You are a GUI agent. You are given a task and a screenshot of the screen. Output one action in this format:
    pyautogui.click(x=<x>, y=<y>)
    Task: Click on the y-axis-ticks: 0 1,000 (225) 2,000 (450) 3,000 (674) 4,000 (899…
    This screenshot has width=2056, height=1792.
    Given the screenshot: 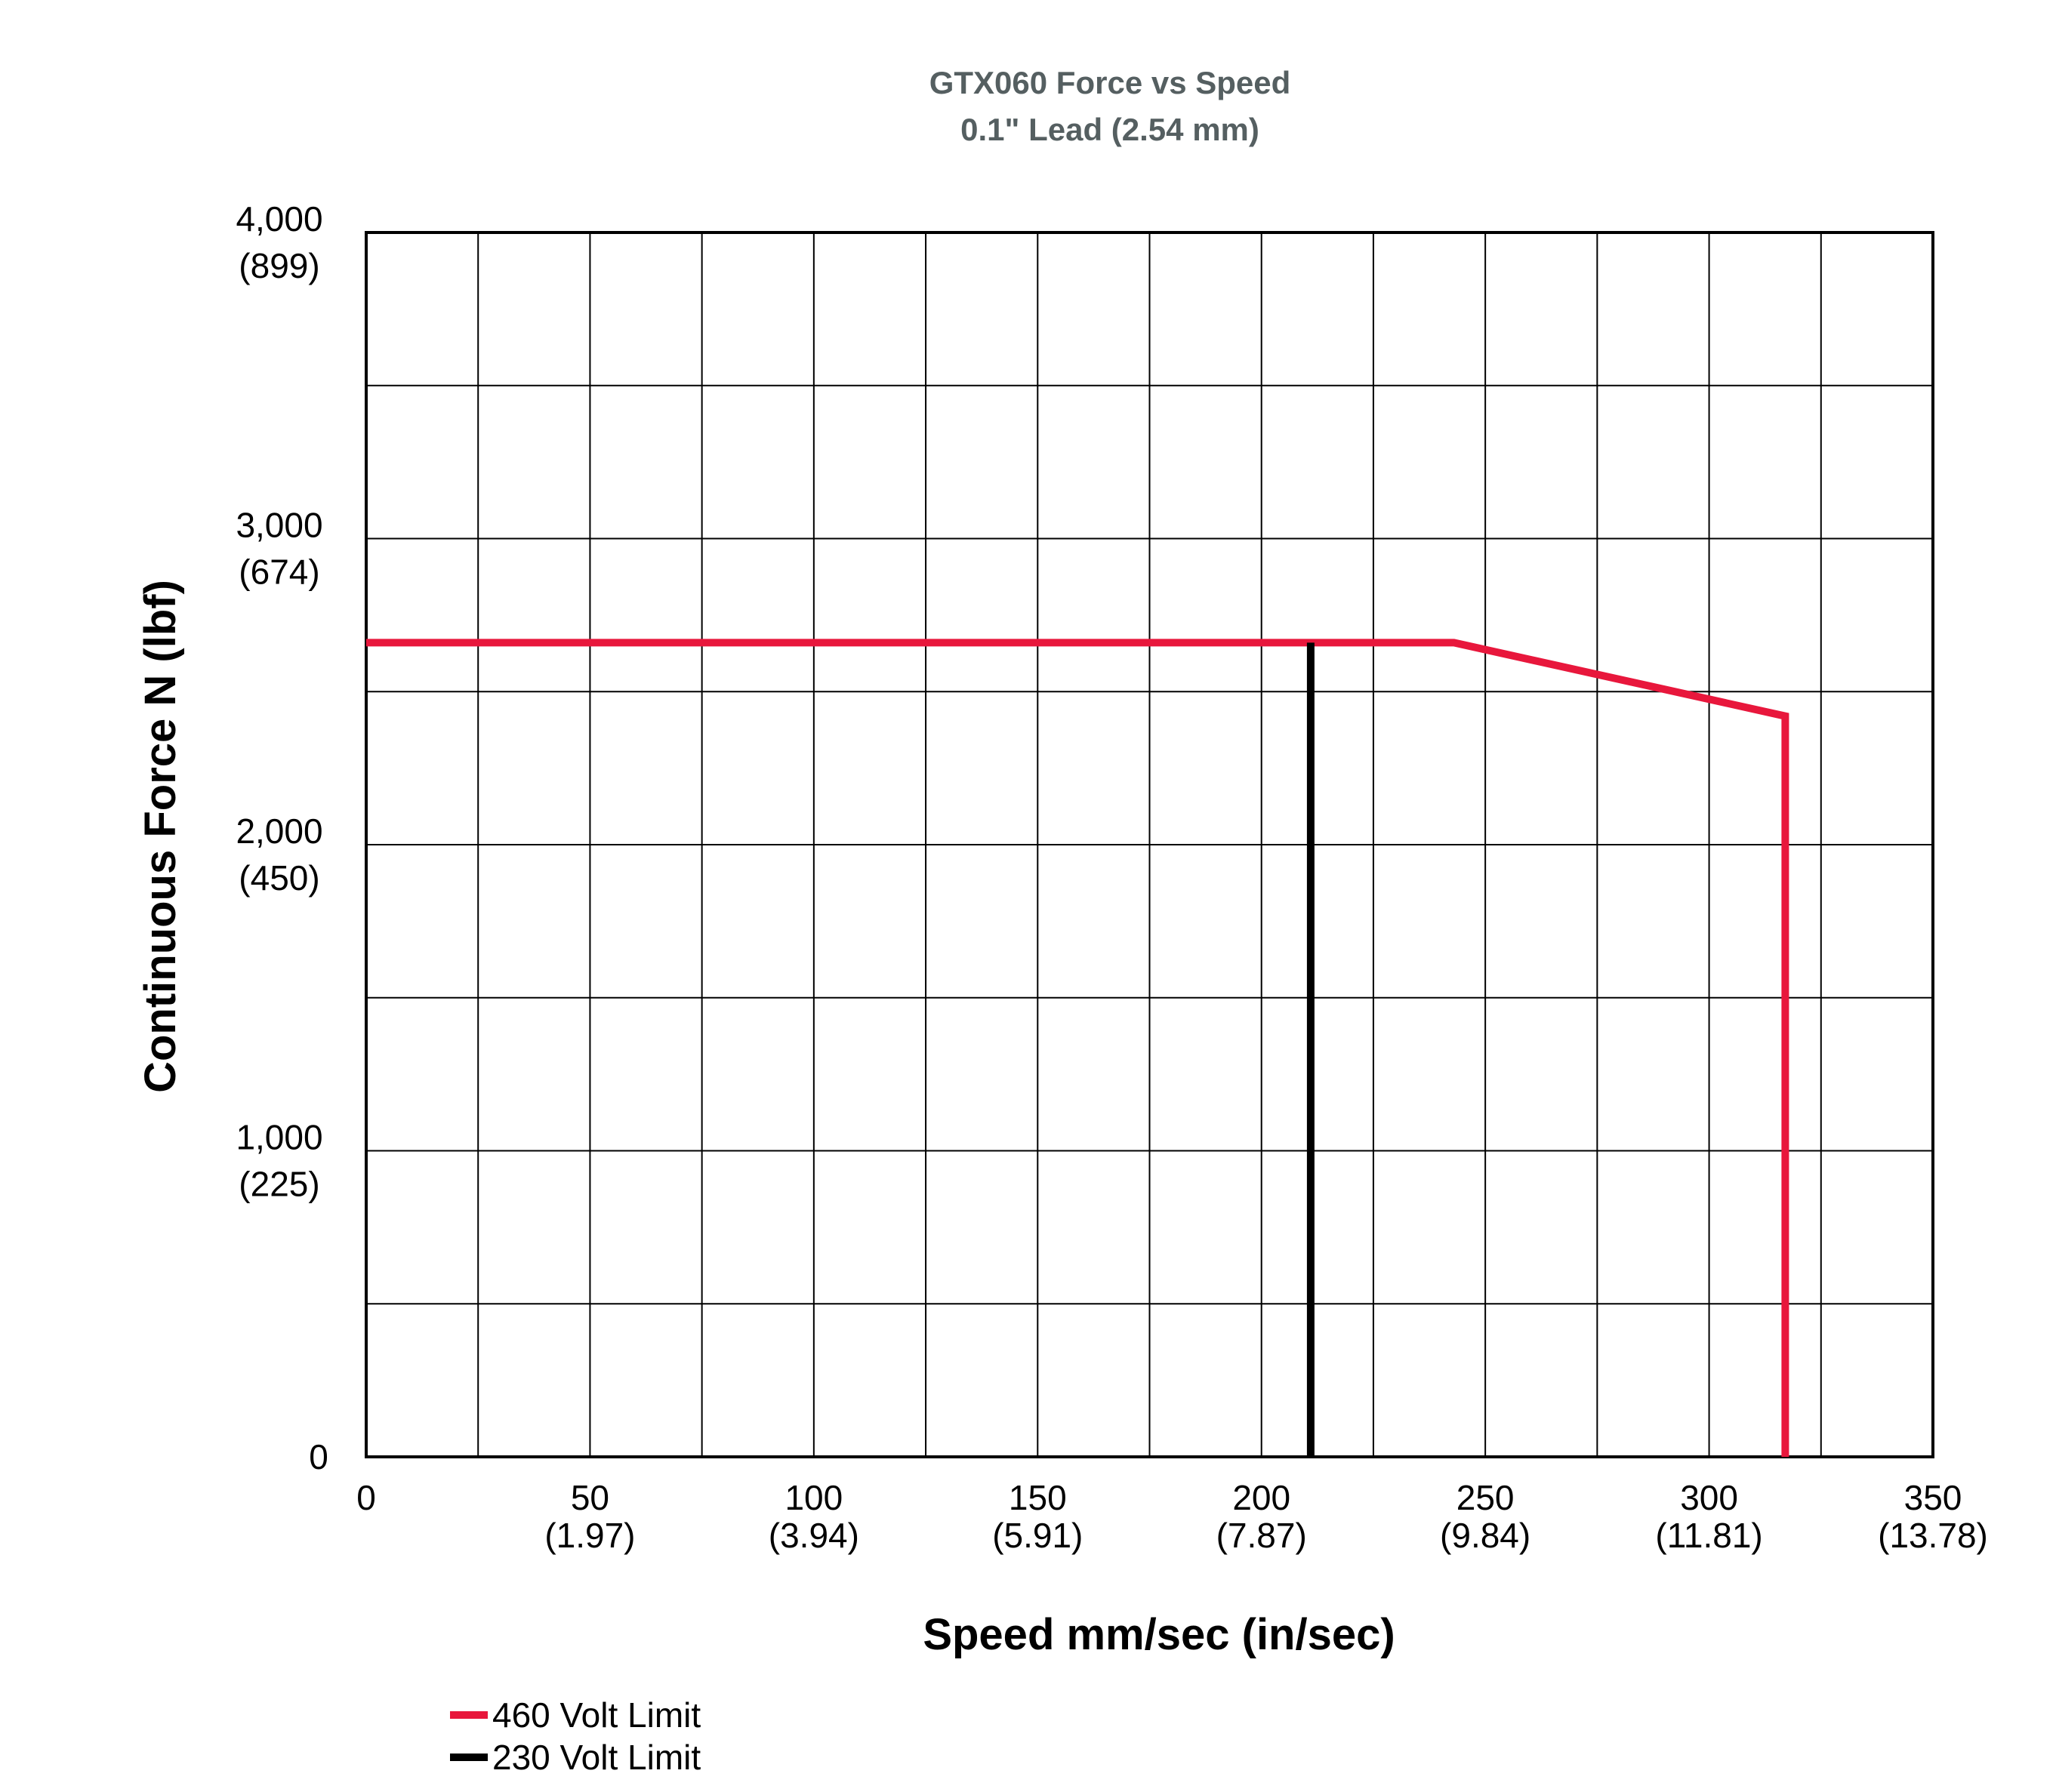 What is the action you would take?
    pyautogui.click(x=282, y=838)
    